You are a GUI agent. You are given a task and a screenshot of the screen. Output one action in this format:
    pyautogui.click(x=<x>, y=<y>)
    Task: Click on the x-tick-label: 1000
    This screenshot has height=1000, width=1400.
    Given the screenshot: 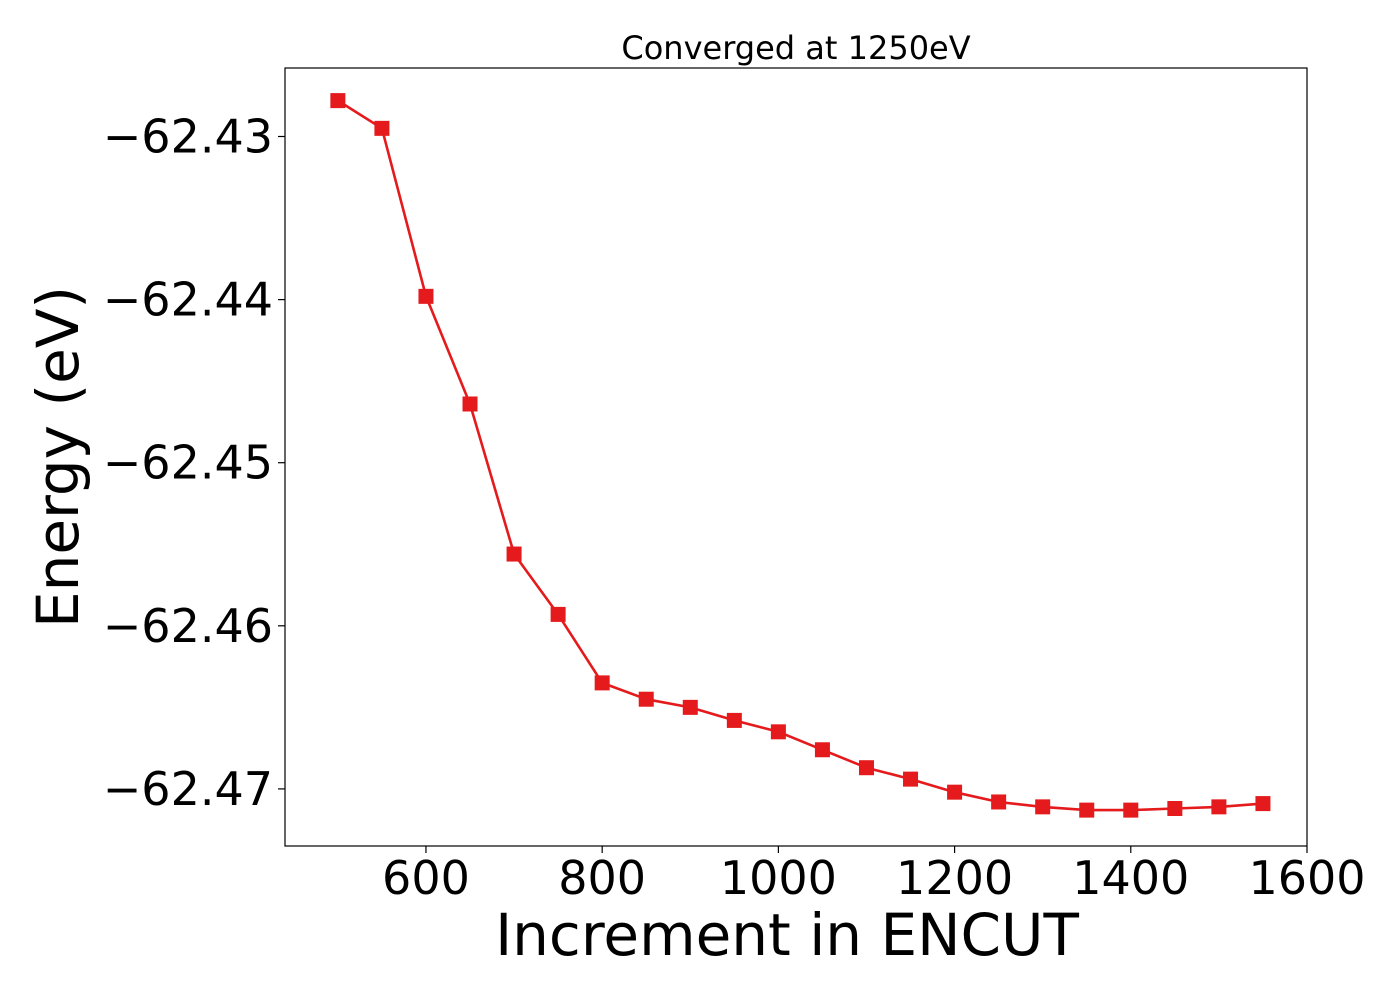 What is the action you would take?
    pyautogui.click(x=778, y=878)
    